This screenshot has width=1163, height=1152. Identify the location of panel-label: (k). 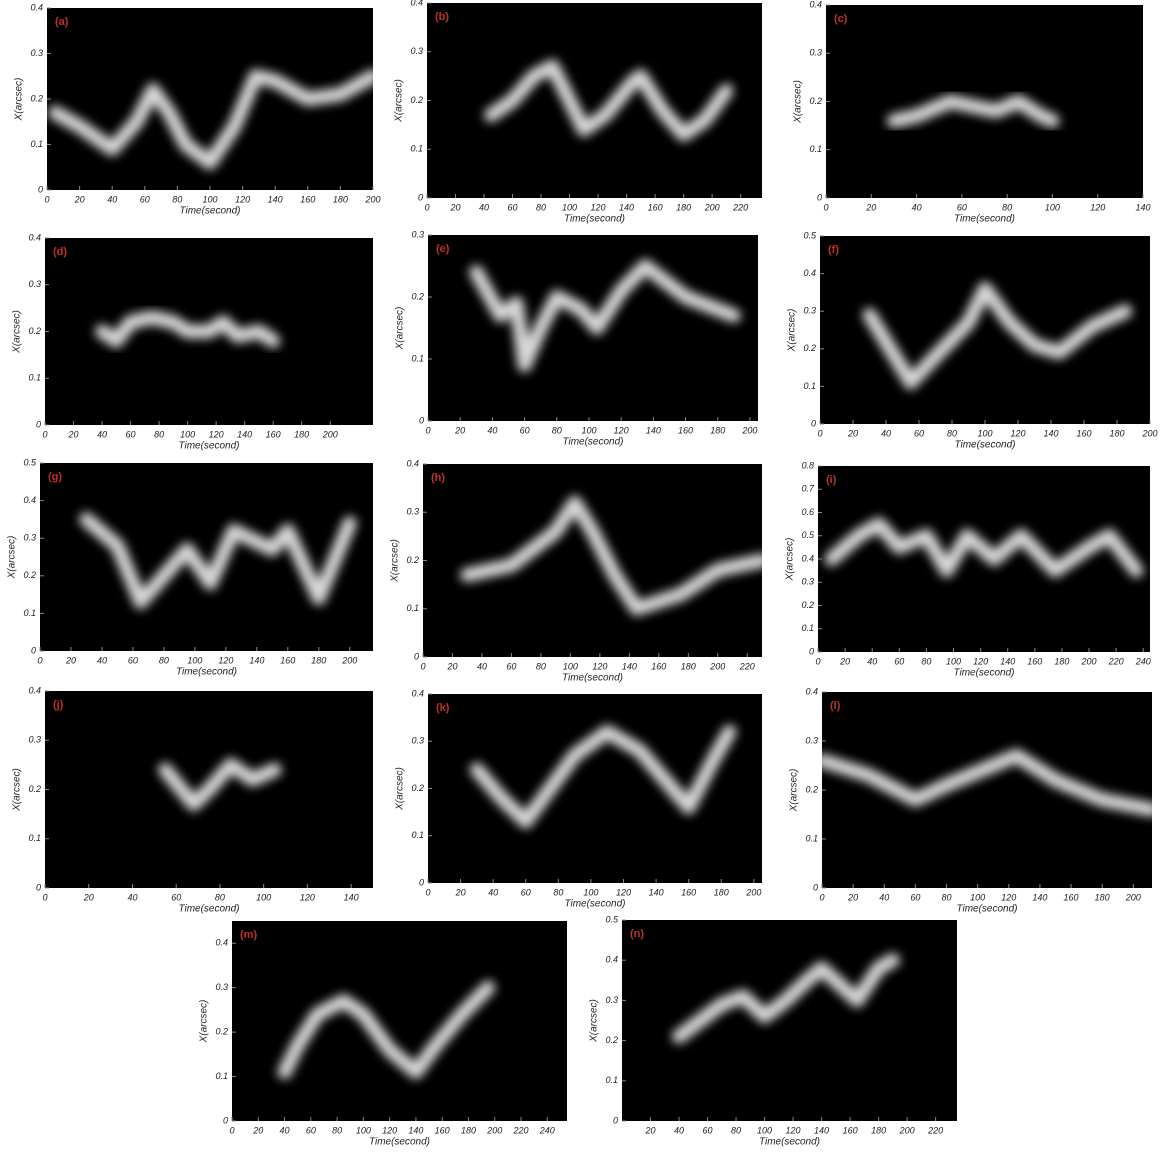
(443, 708).